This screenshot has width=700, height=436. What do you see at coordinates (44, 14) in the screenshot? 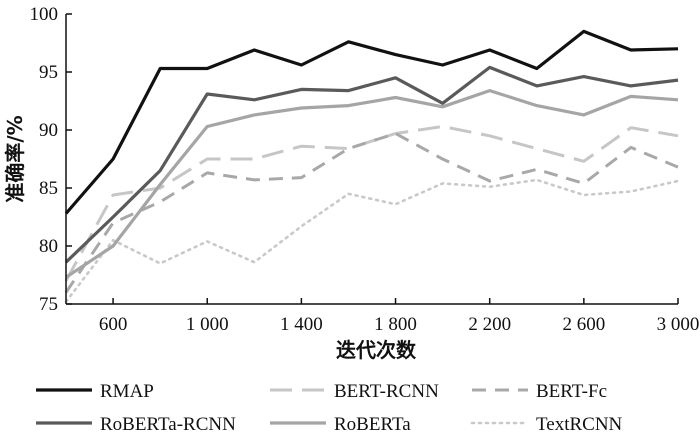
I see `y-tick-label: 100` at bounding box center [44, 14].